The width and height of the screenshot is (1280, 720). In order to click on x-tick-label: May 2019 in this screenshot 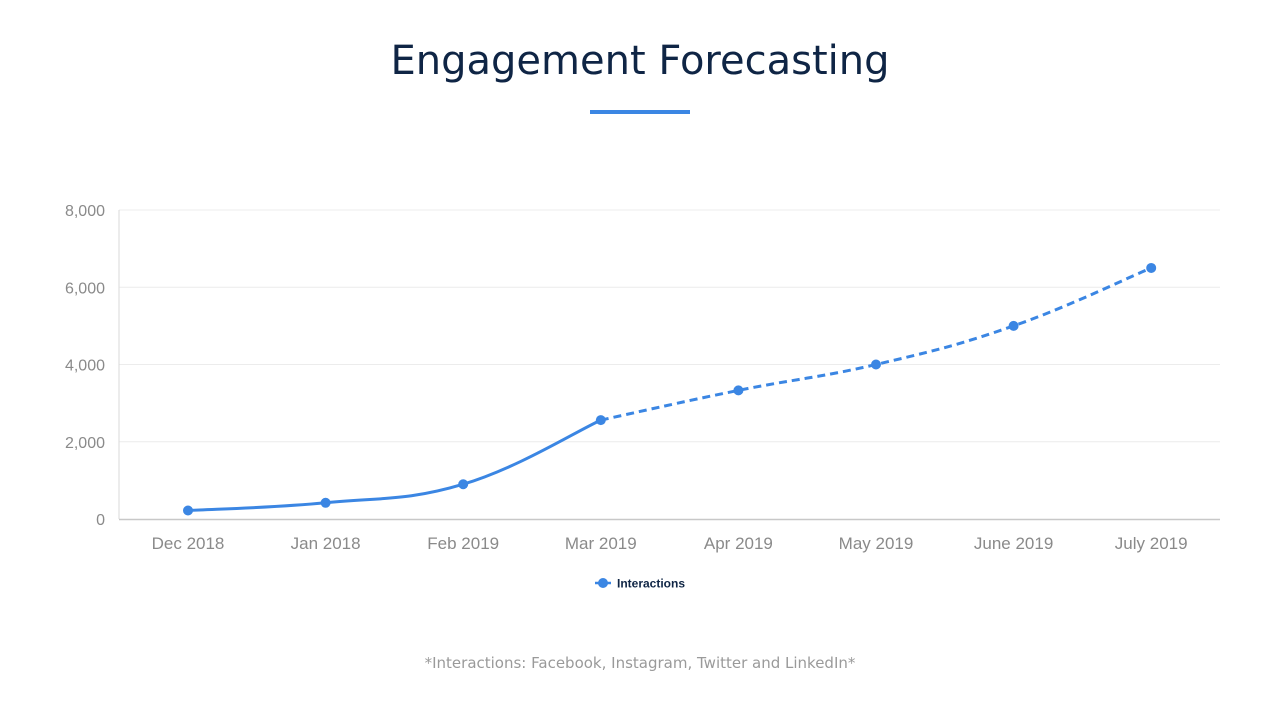, I will do `click(876, 543)`.